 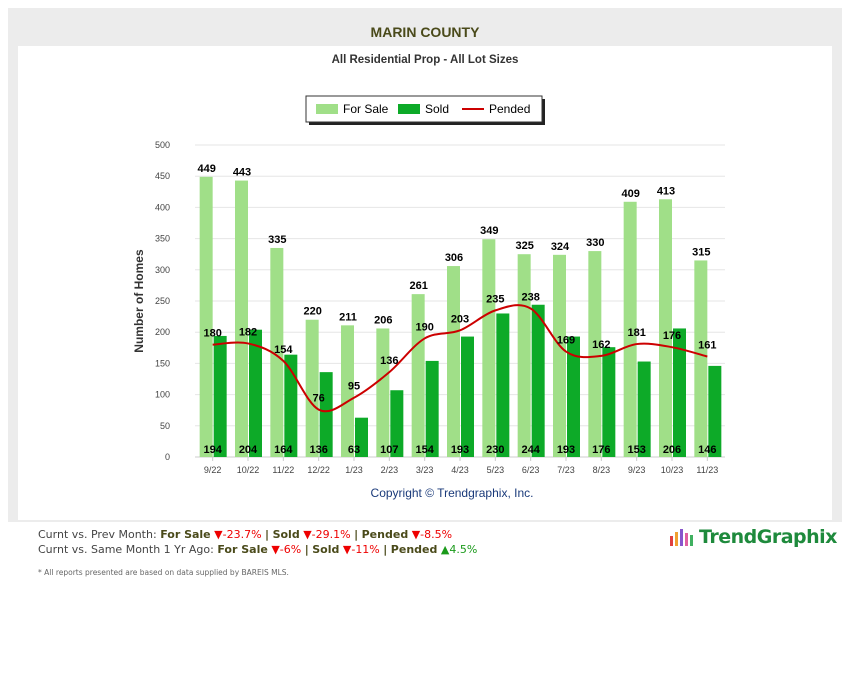 What do you see at coordinates (601, 345) in the screenshot?
I see `data-label-pended: 162` at bounding box center [601, 345].